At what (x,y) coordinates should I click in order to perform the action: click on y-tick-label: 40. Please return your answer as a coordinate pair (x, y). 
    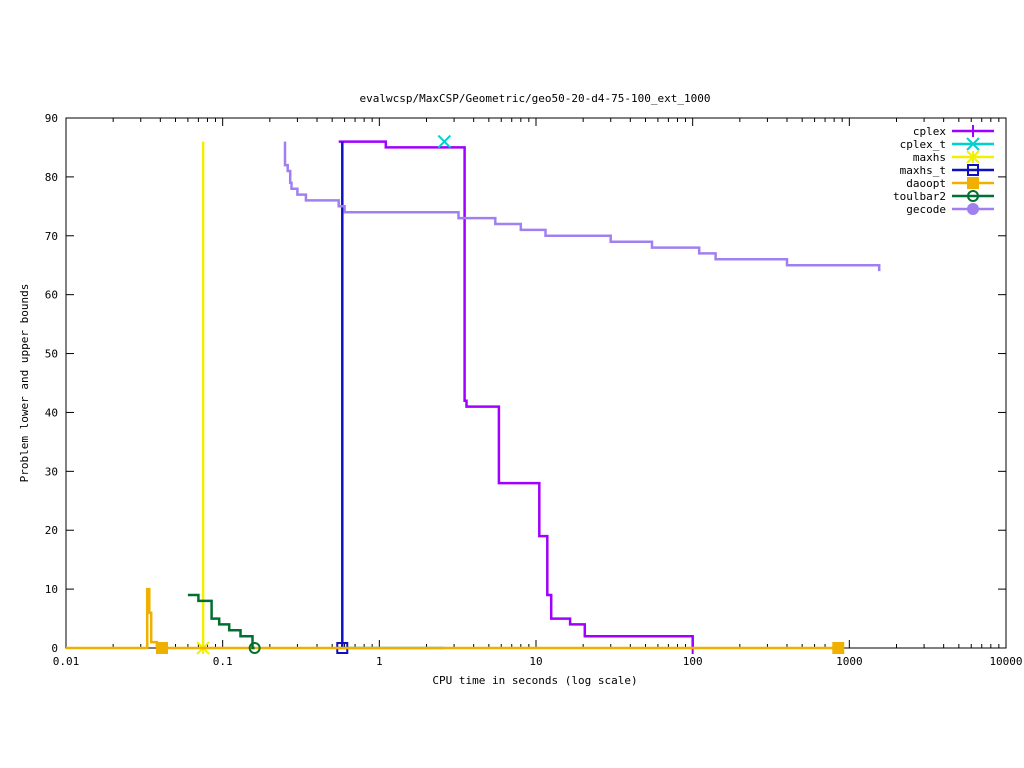
    Looking at the image, I should click on (51, 412).